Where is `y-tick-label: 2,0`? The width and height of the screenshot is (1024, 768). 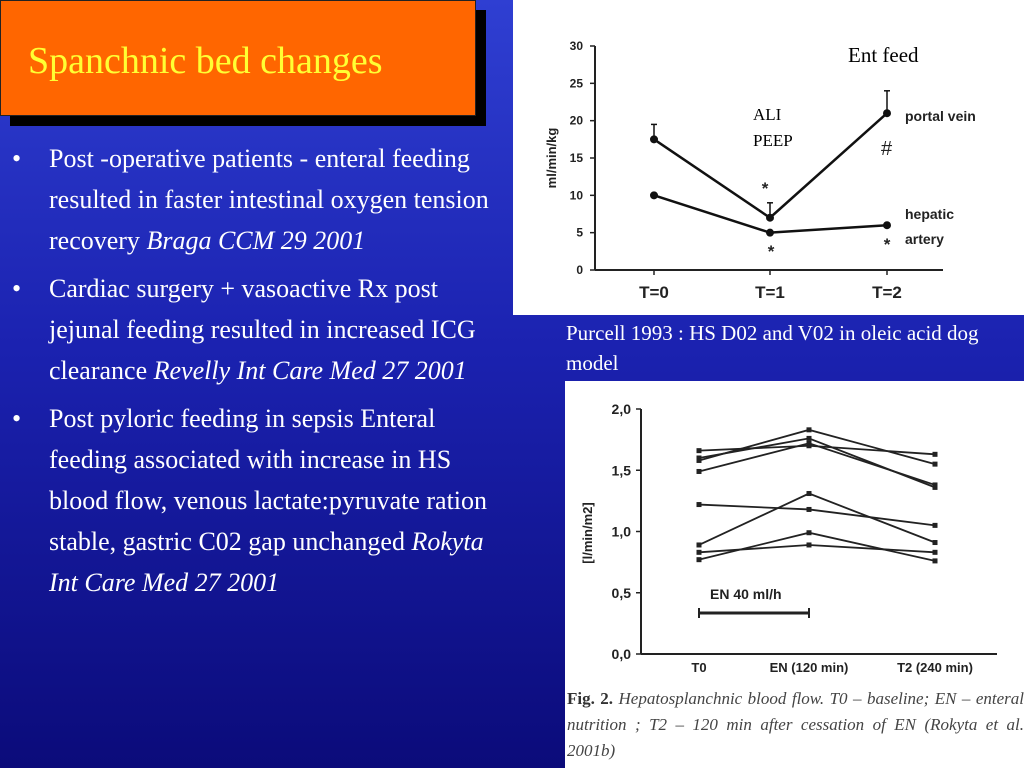 y-tick-label: 2,0 is located at coordinates (622, 409).